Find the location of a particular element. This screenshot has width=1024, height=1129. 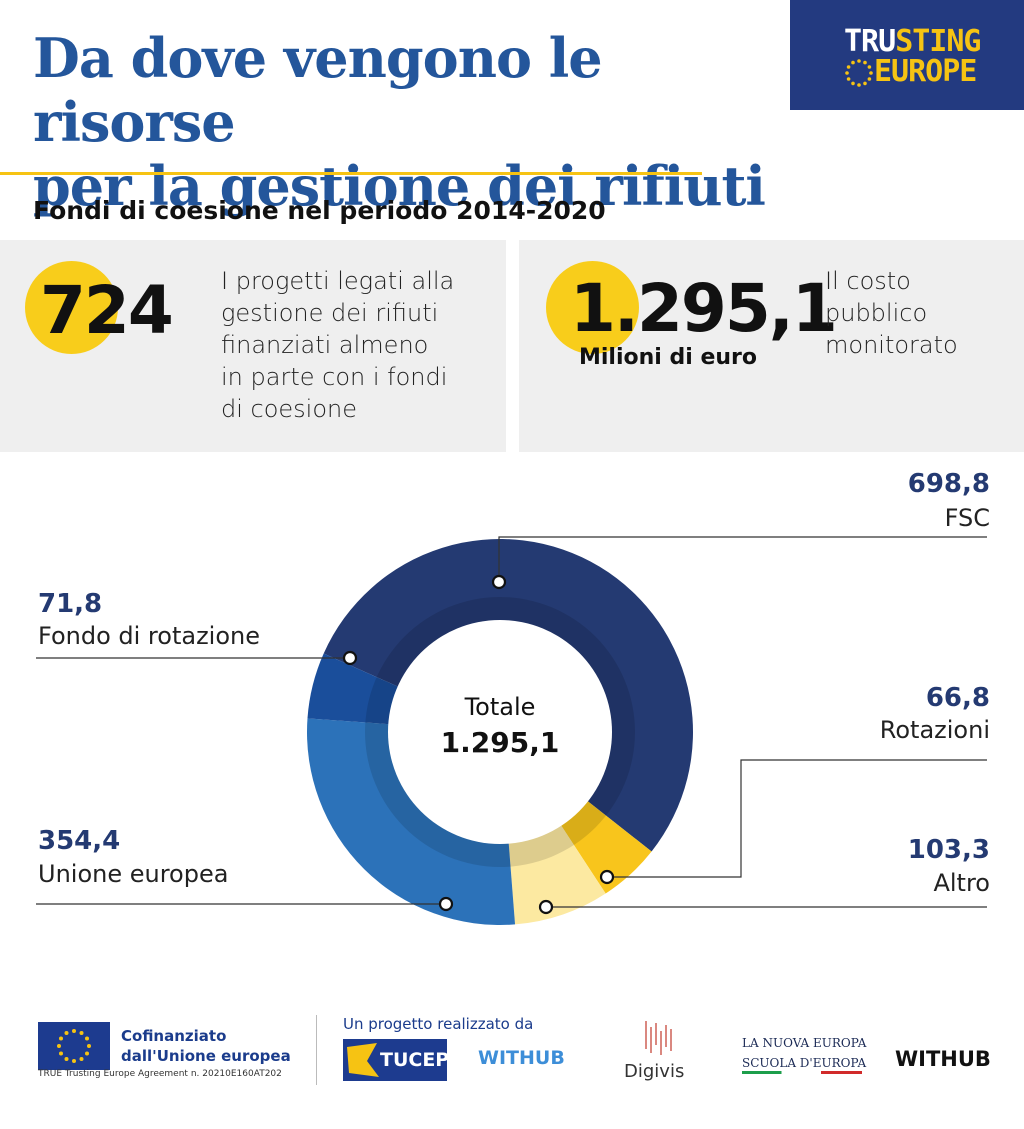

marker-dot-rotazioni is located at coordinates (607, 877).